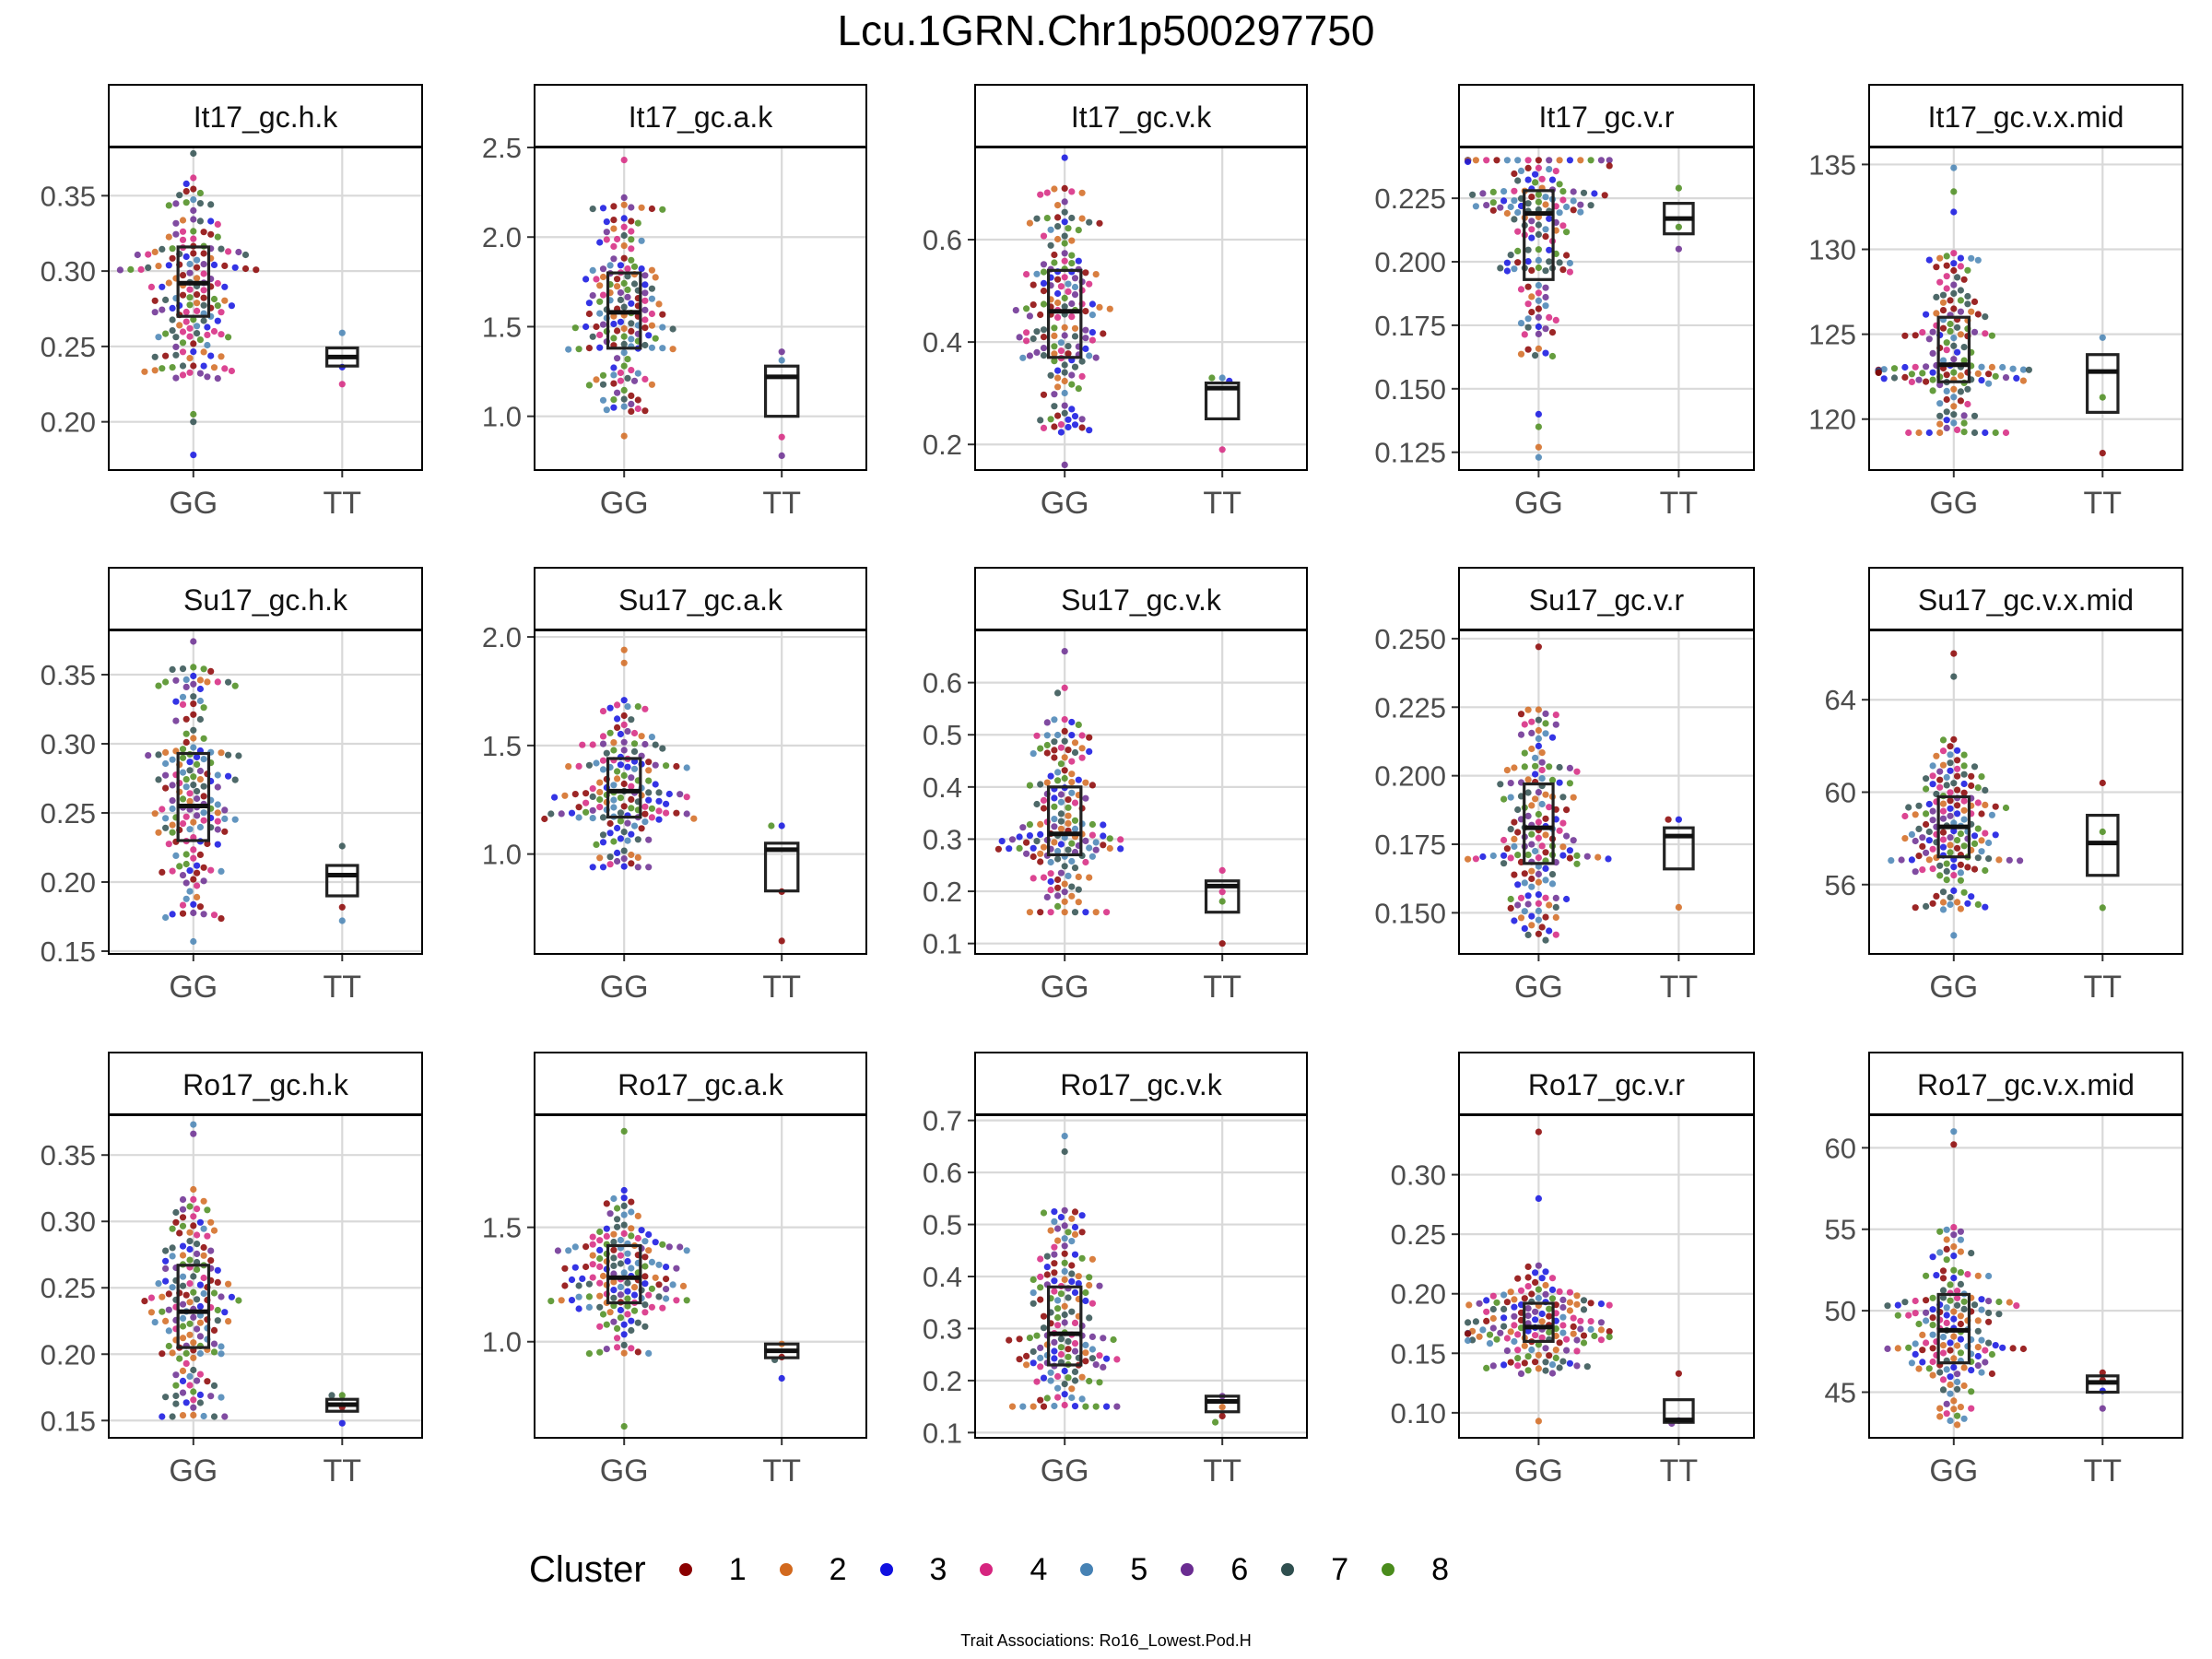 This screenshot has width=2212, height=1659. Describe the element at coordinates (2025, 309) in the screenshot. I see `panel-border` at that location.